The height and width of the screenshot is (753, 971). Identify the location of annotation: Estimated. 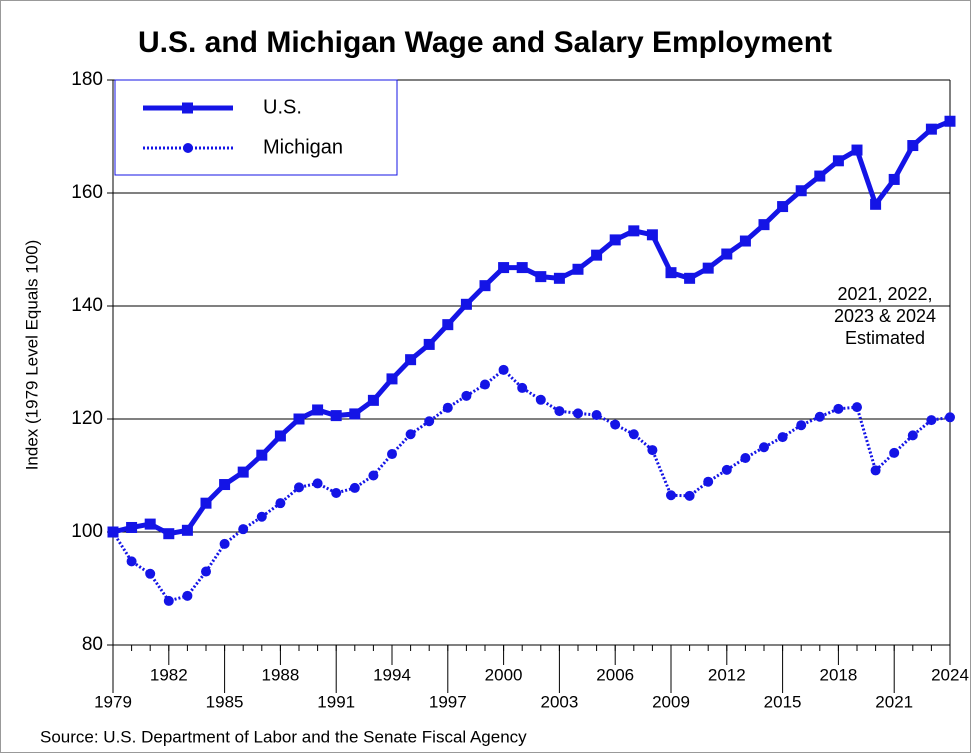
(885, 338).